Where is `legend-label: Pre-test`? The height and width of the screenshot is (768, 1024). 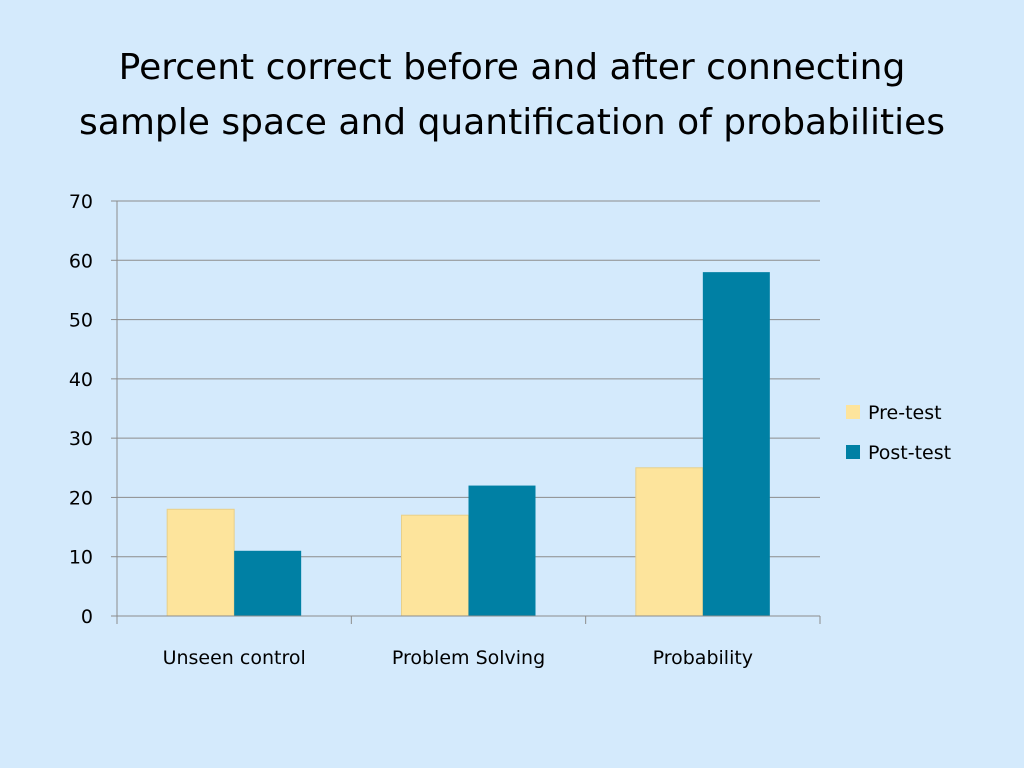
legend-label: Pre-test is located at coordinates (905, 413).